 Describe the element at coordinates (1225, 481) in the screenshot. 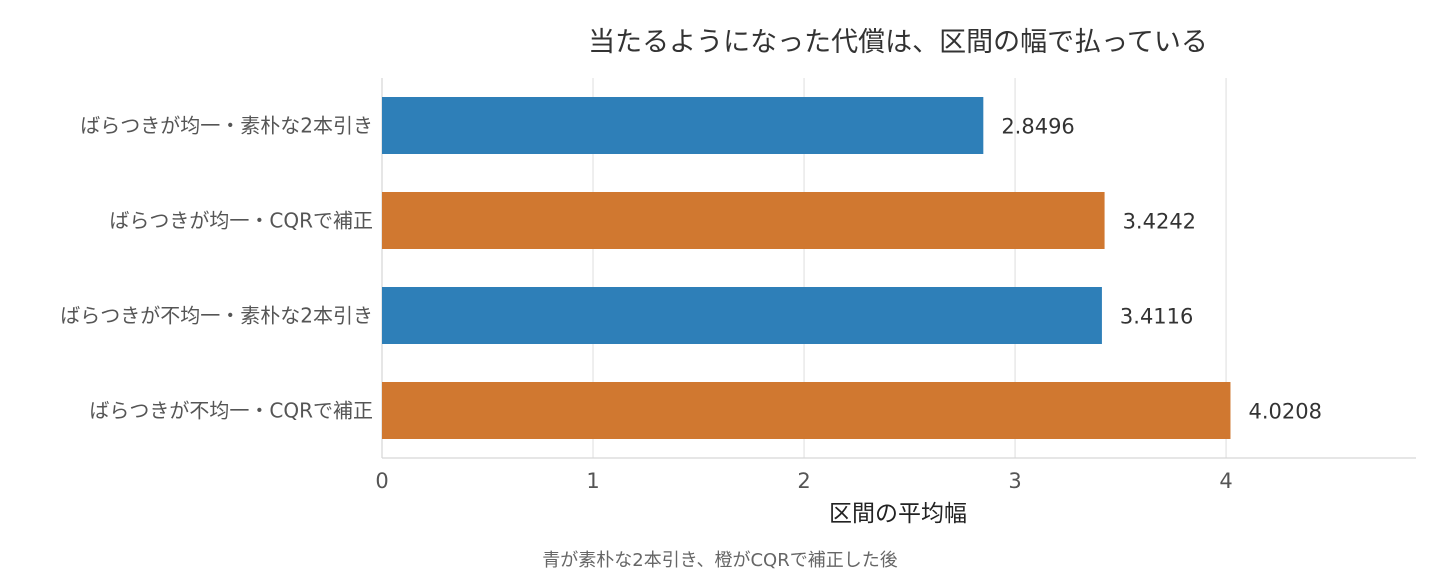

I see `x-tick-label: 4` at that location.